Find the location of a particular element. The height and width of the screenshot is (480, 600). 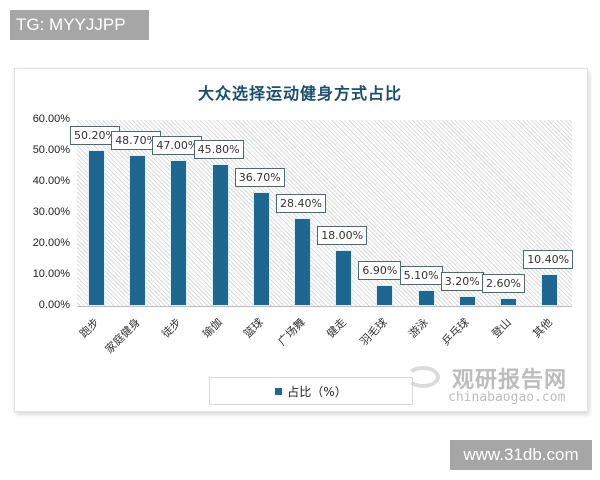

data-label: 10.40% is located at coordinates (548, 259).